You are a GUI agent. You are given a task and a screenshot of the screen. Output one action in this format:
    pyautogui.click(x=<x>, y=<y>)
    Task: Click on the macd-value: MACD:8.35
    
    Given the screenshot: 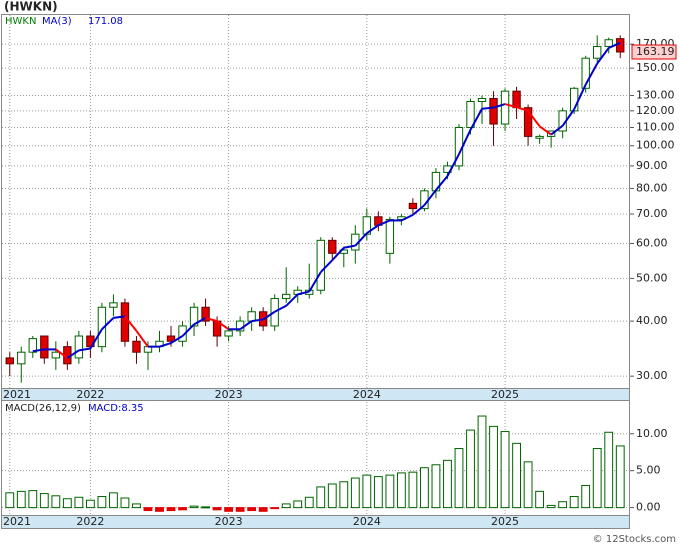 What is the action you would take?
    pyautogui.click(x=116, y=408)
    